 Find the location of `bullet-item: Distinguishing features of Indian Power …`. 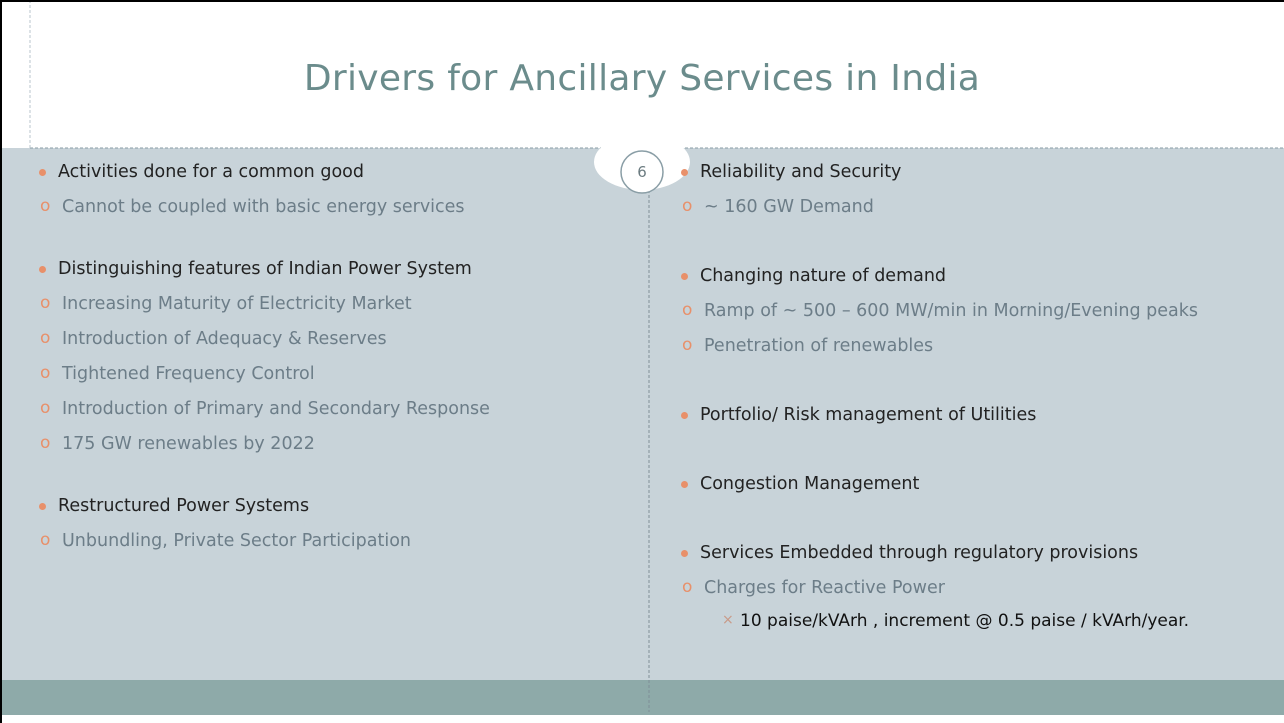

bullet-item: Distinguishing features of Indian Power … is located at coordinates (334, 269).